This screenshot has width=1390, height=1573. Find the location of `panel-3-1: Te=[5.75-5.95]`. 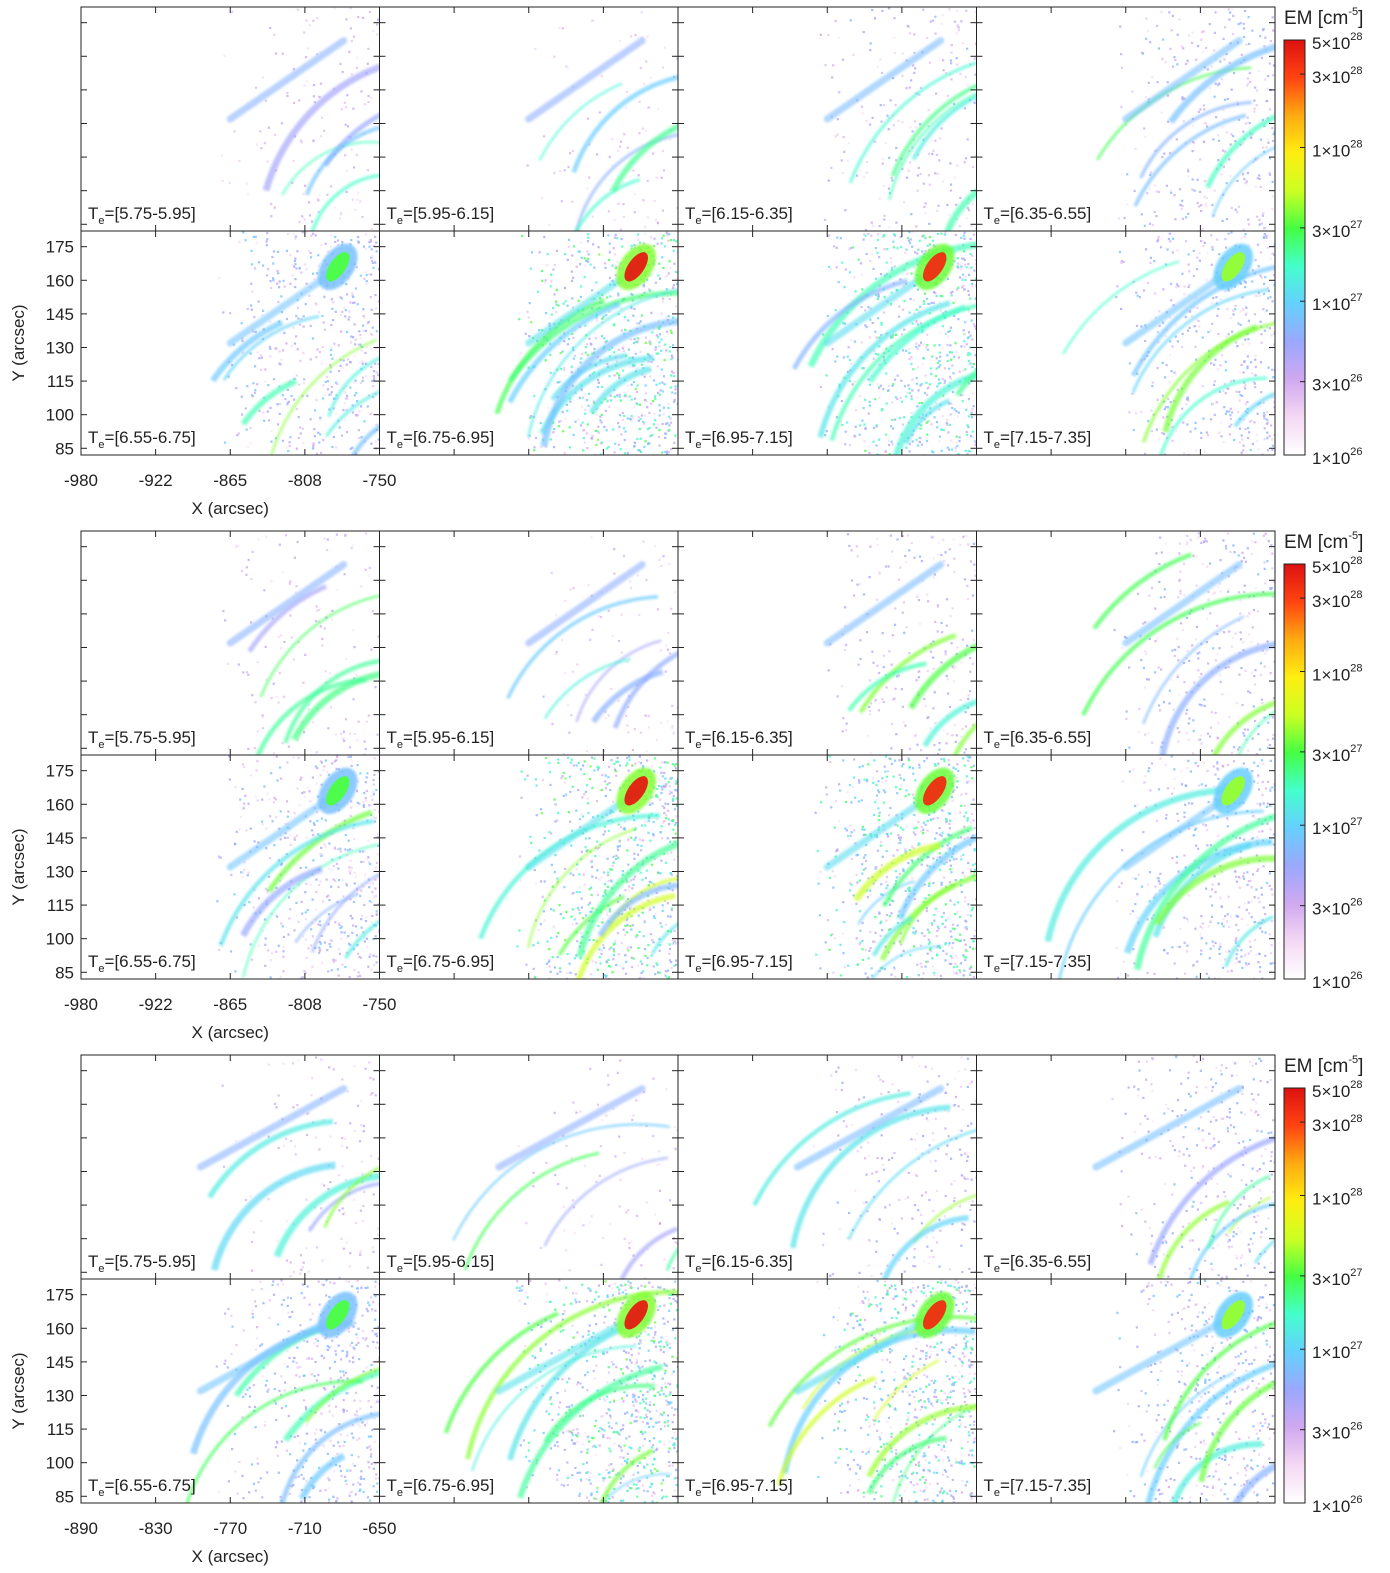

panel-3-1: Te=[5.75-5.95] is located at coordinates (246, 1167).